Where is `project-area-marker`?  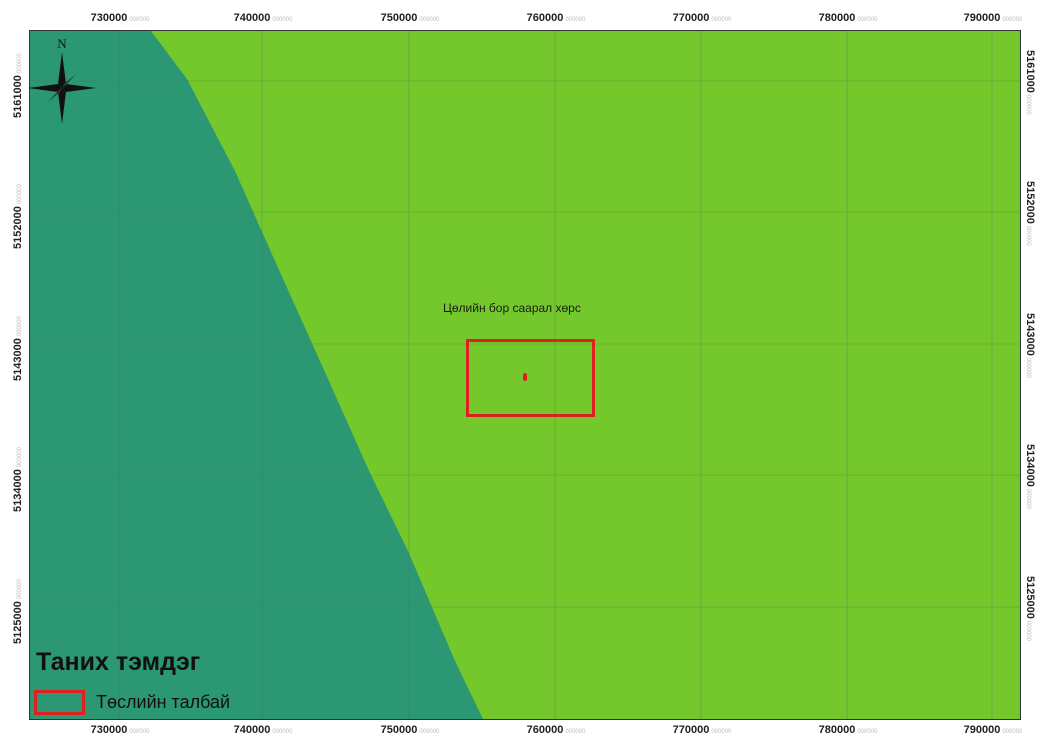
project-area-marker is located at coordinates (525, 377).